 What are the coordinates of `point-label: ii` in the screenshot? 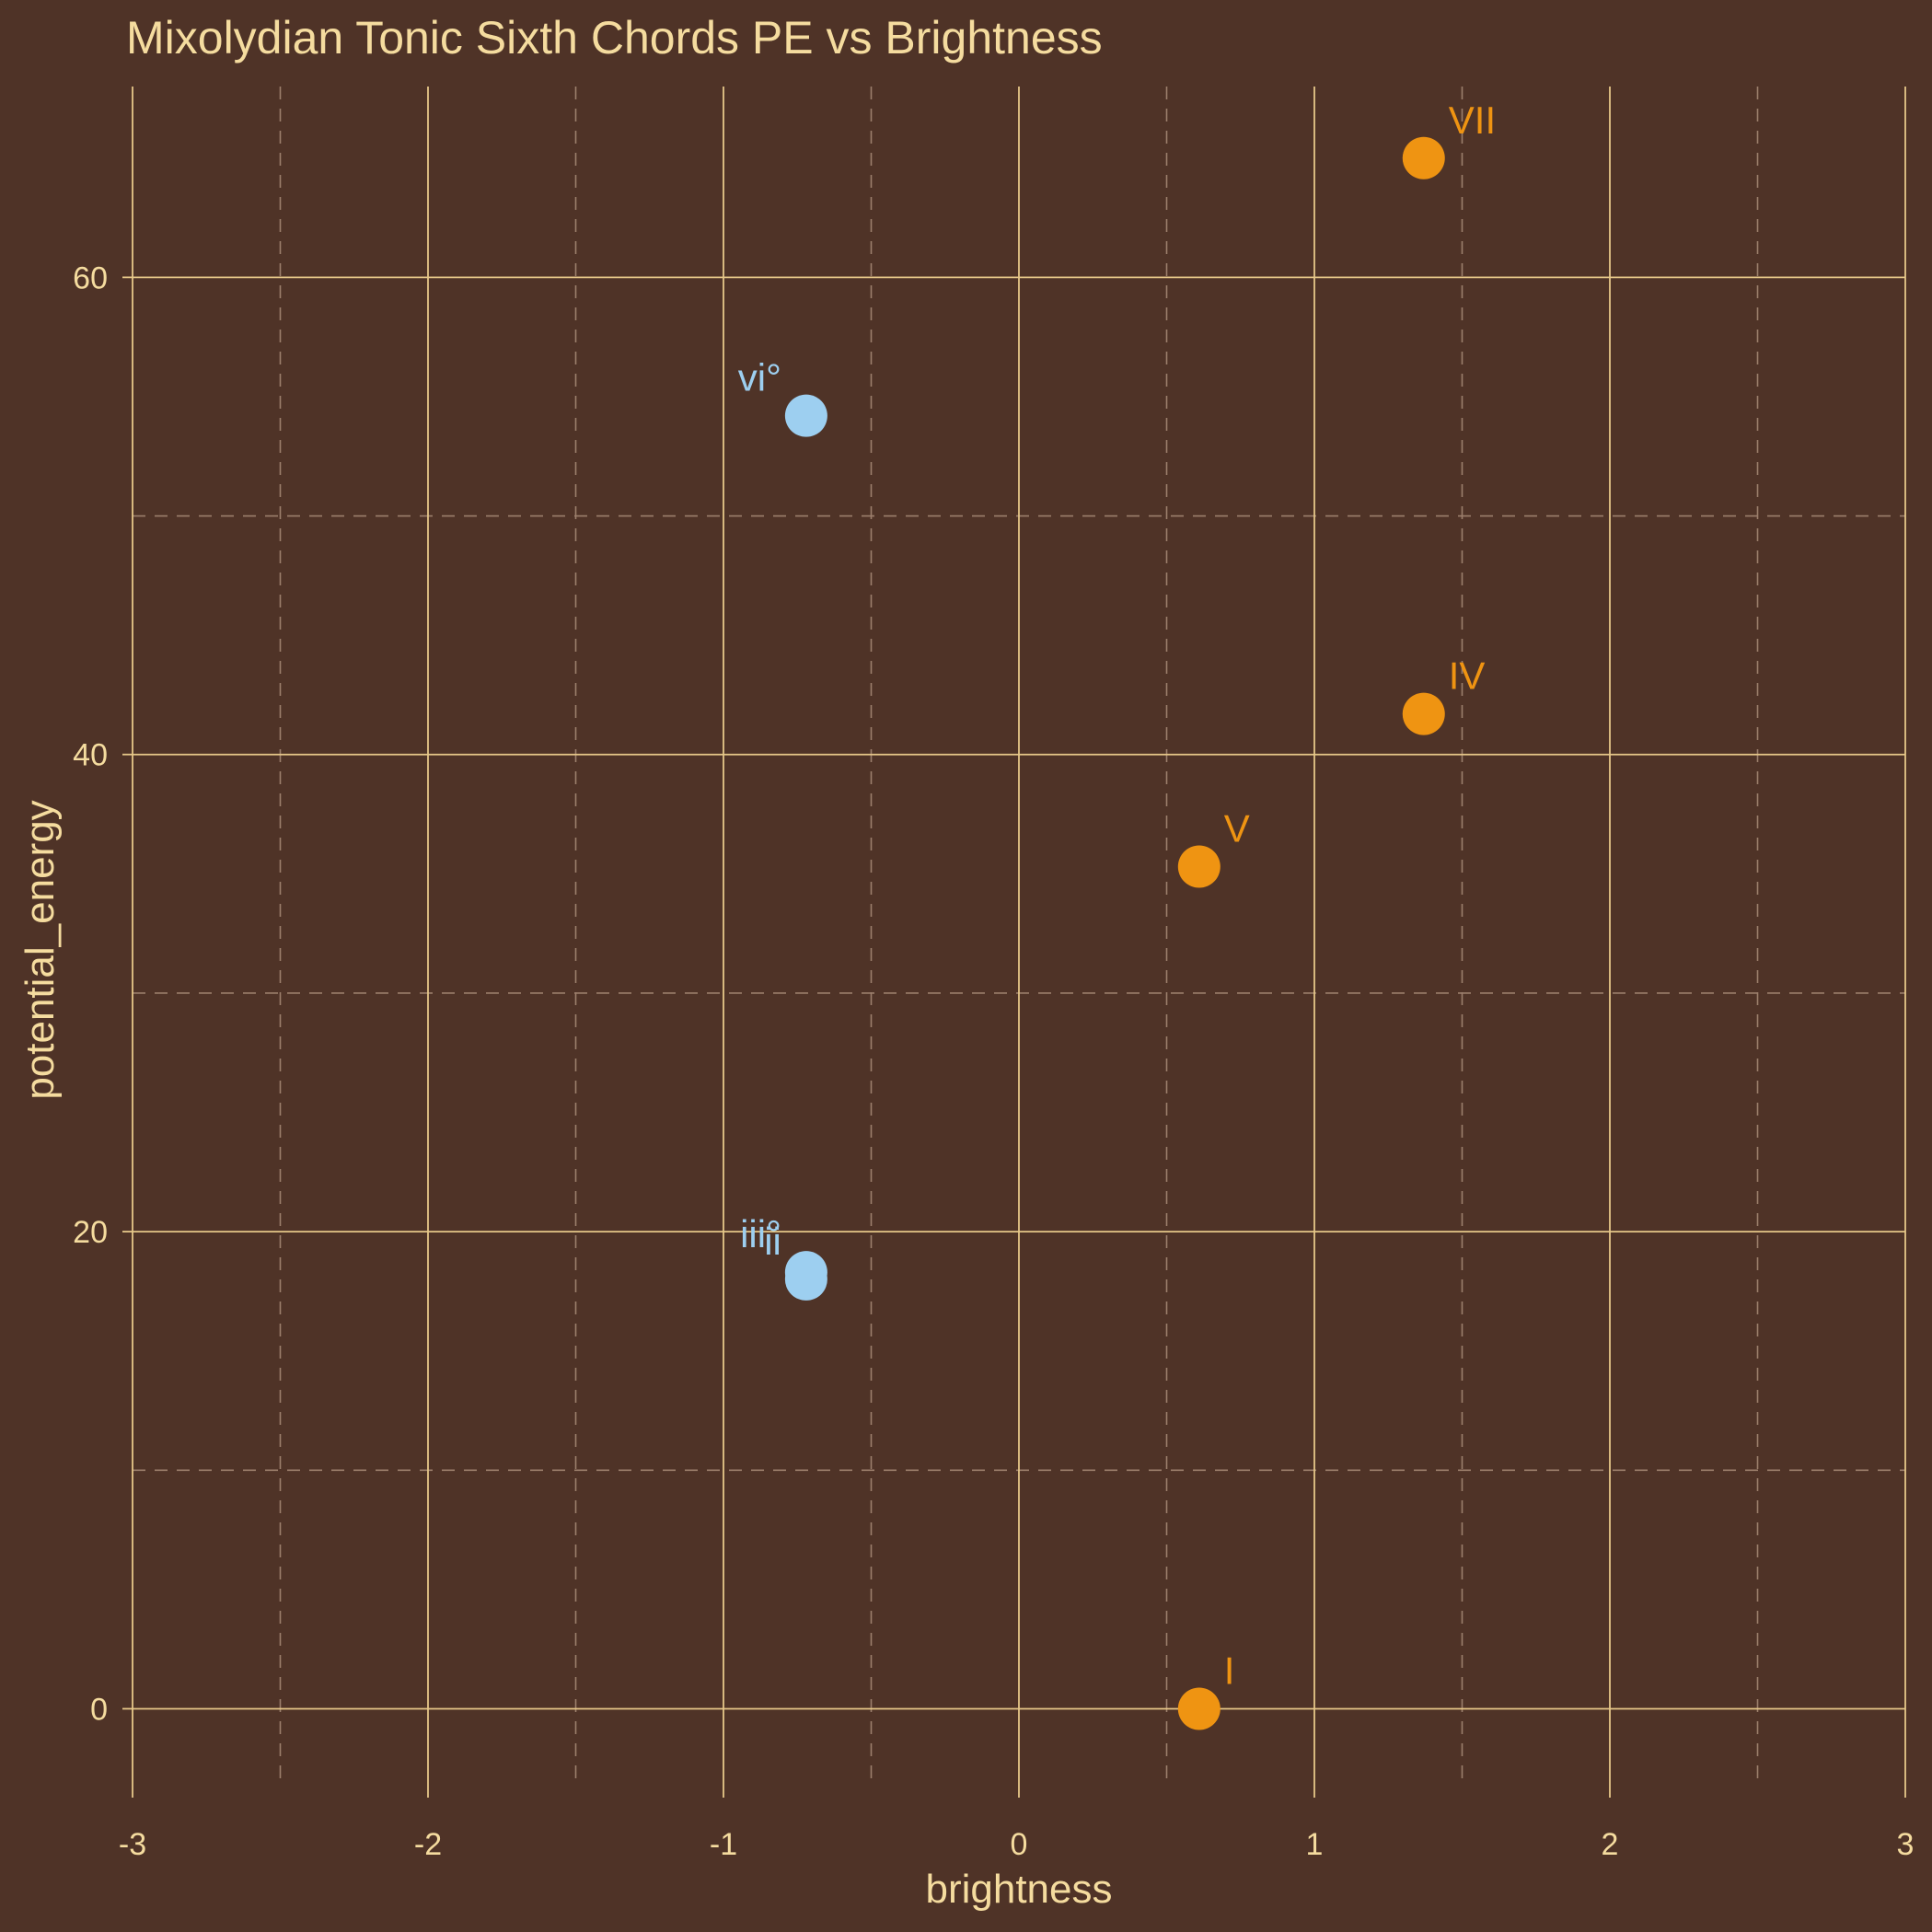 It's located at (773, 1242).